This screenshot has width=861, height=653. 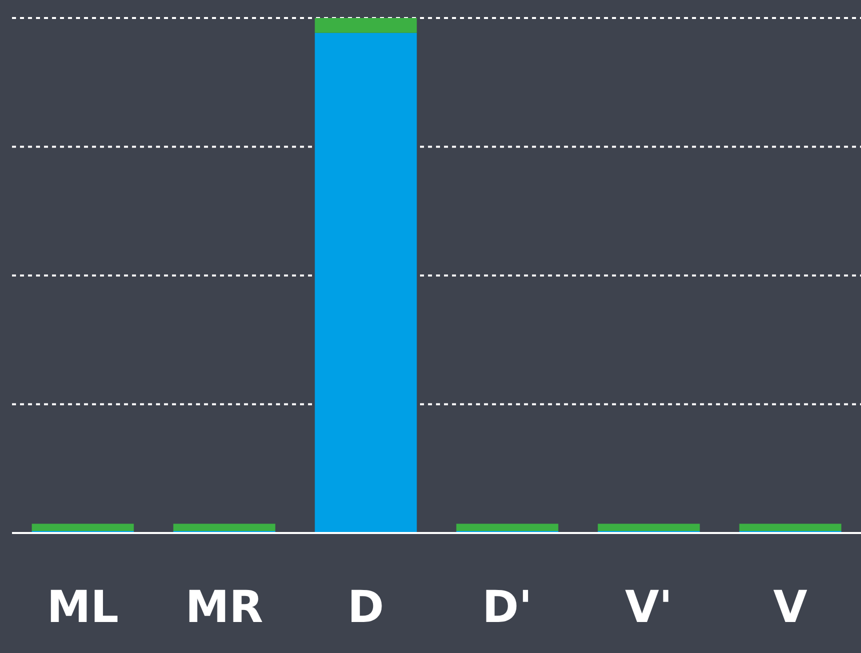 What do you see at coordinates (224, 608) in the screenshot?
I see `x-tick-label: MR` at bounding box center [224, 608].